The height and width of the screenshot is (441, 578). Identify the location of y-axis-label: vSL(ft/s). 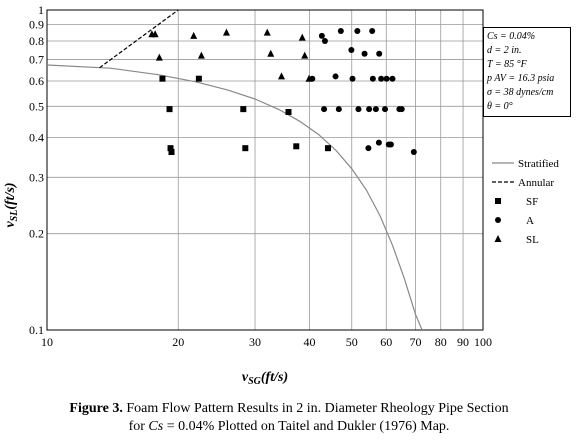
(11, 204).